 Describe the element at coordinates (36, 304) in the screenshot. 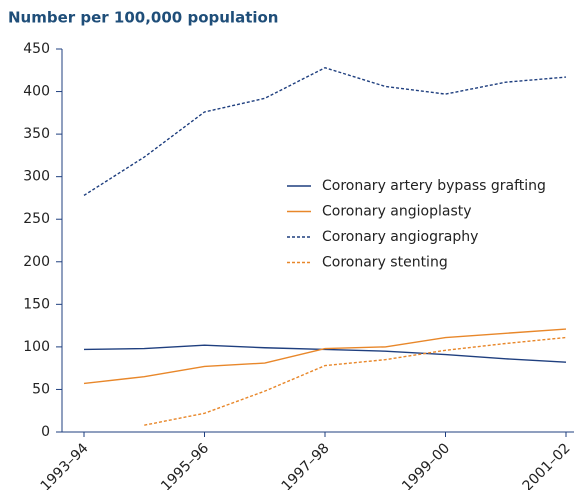

I see `y-tick-label: 150` at that location.